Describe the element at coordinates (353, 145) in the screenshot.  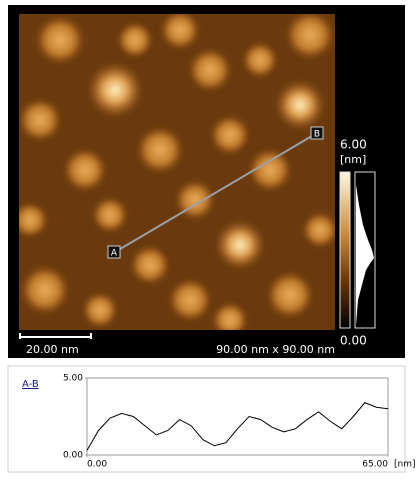
I see `colorbar-max: 6.00` at that location.